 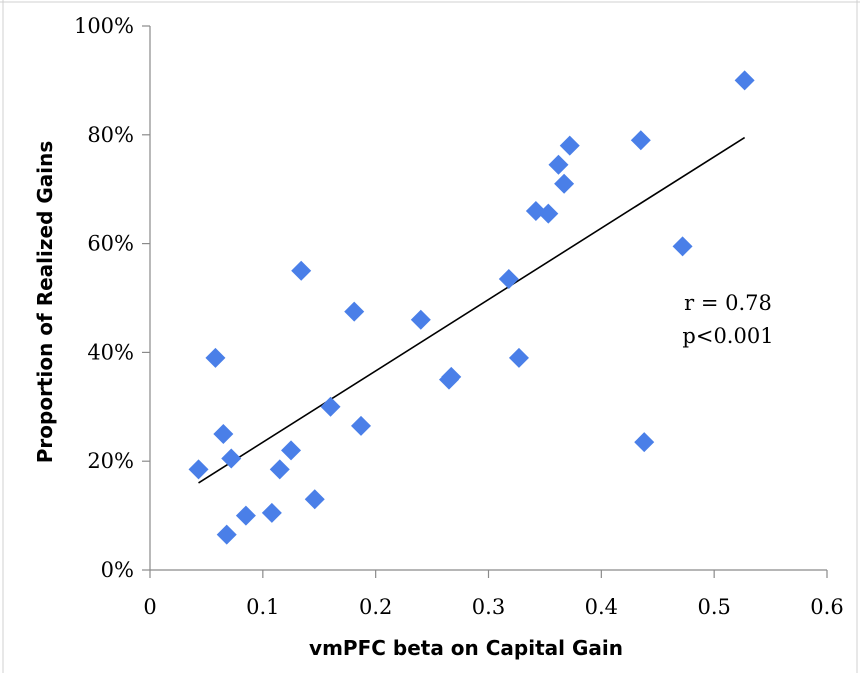 What do you see at coordinates (713, 607) in the screenshot?
I see `x-tick-label: 0.5` at bounding box center [713, 607].